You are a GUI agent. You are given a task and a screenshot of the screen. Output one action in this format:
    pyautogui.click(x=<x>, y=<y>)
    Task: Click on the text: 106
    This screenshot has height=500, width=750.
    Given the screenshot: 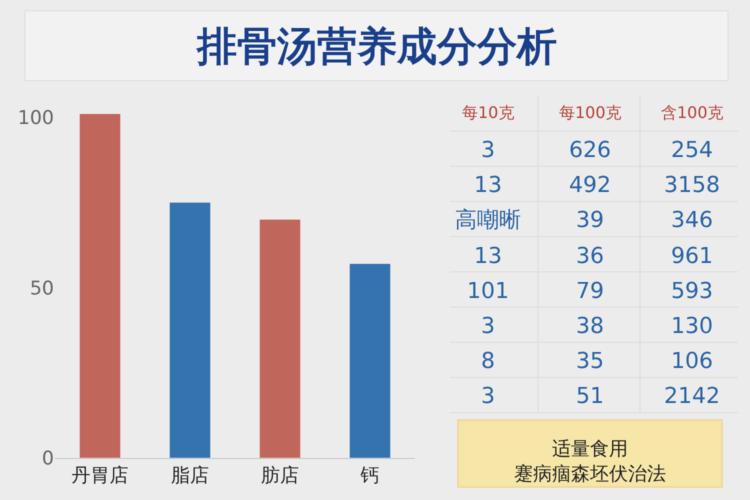 What is the action you would take?
    pyautogui.click(x=692, y=361)
    